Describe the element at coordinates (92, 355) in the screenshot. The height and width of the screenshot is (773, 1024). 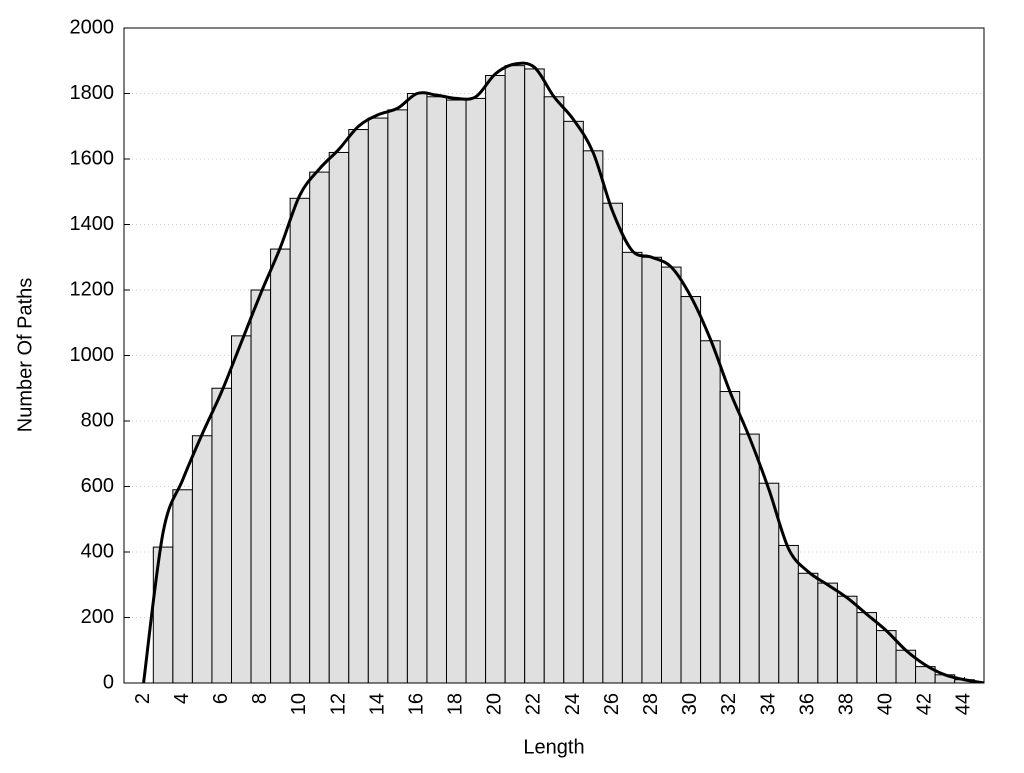
I see `y-tick-label: 1000` at that location.